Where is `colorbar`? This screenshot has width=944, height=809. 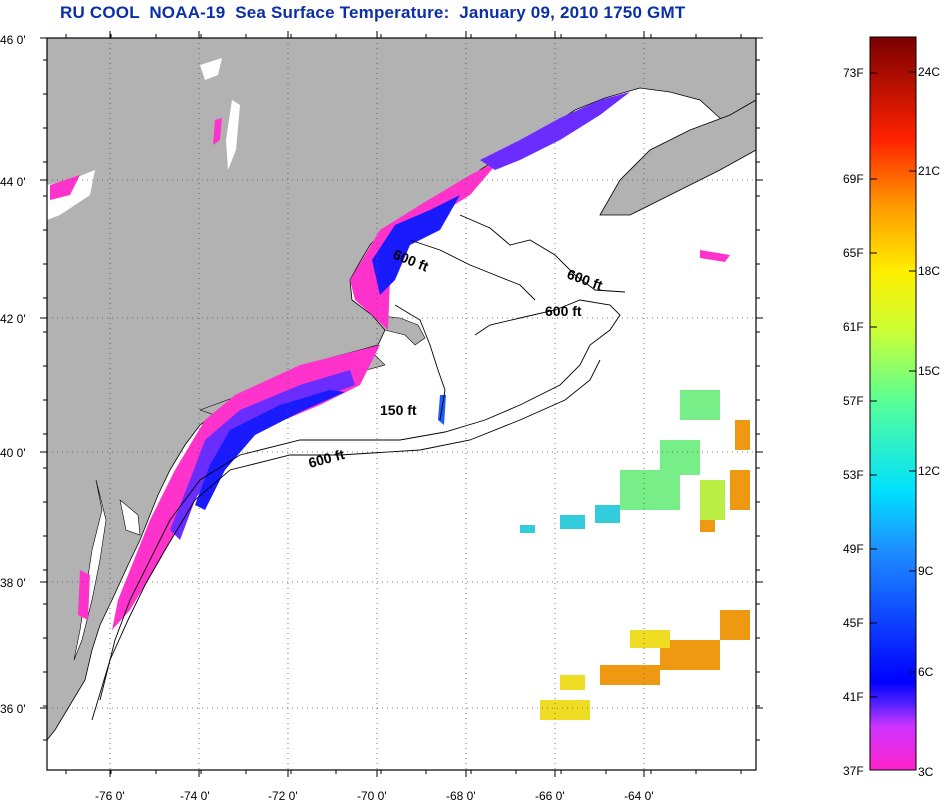 colorbar is located at coordinates (893, 403).